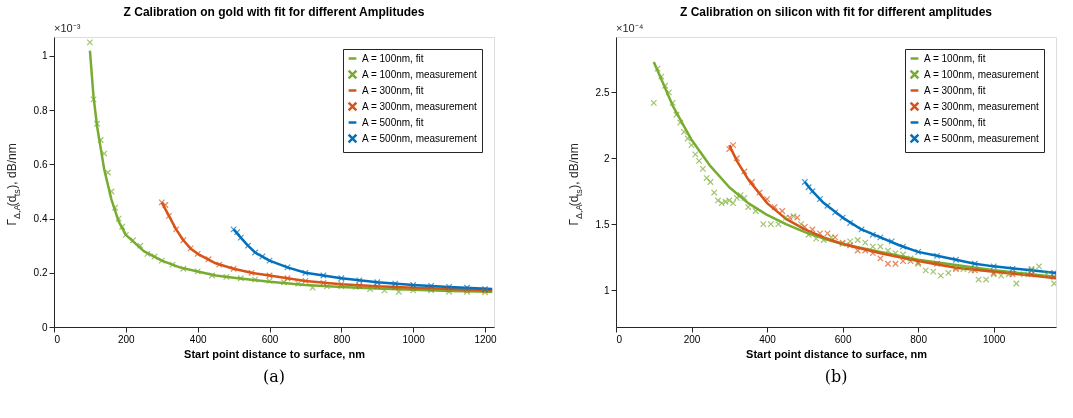 The width and height of the screenshot is (1073, 418). What do you see at coordinates (606, 158) in the screenshot?
I see `y-tick-label: 2` at bounding box center [606, 158].